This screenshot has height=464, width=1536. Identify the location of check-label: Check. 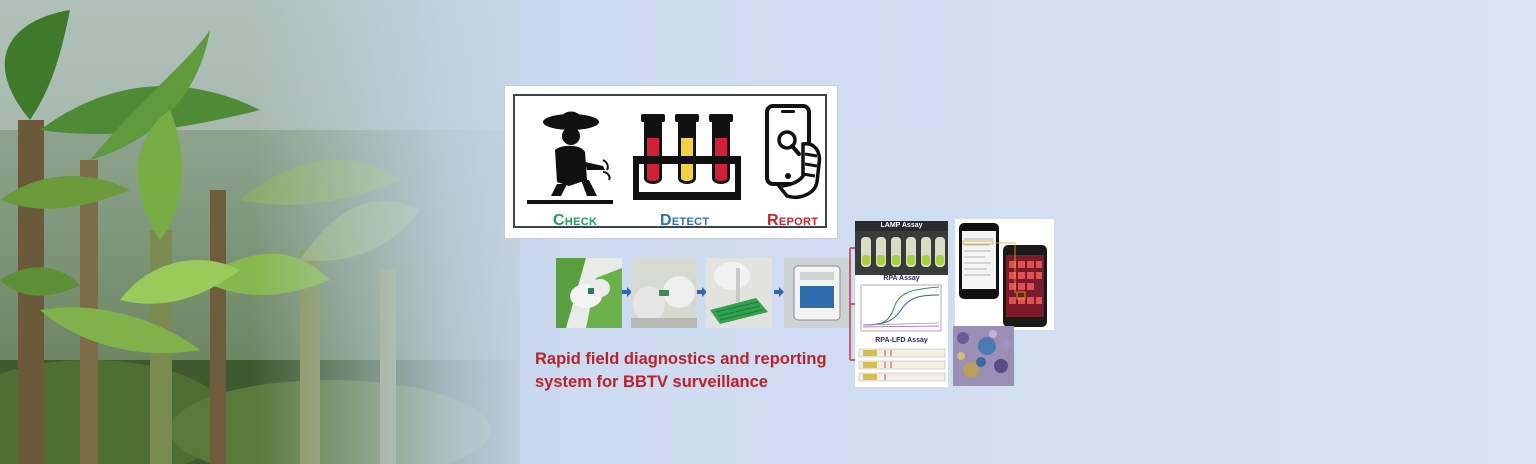
(575, 220).